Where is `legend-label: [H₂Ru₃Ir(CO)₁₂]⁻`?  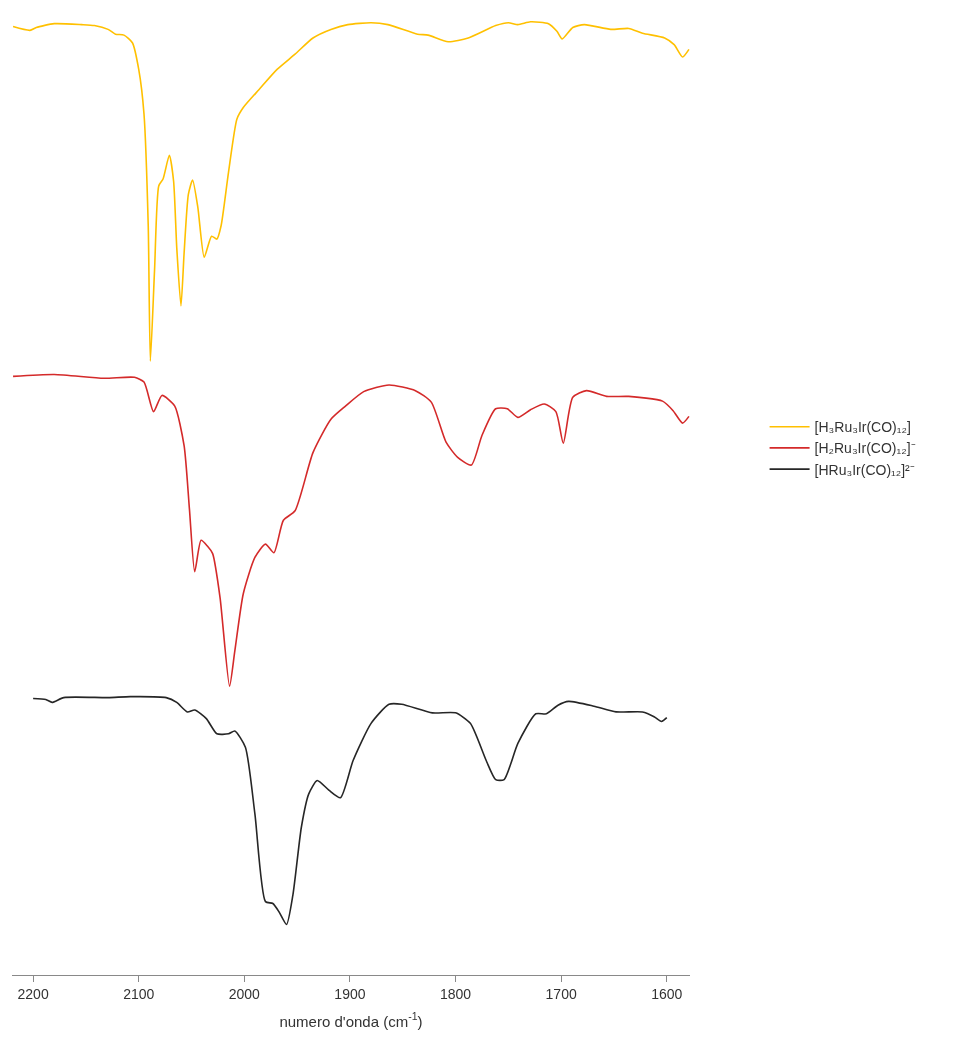
legend-label: [H₂Ru₃Ir(CO)₁₂]⁻ is located at coordinates (865, 448).